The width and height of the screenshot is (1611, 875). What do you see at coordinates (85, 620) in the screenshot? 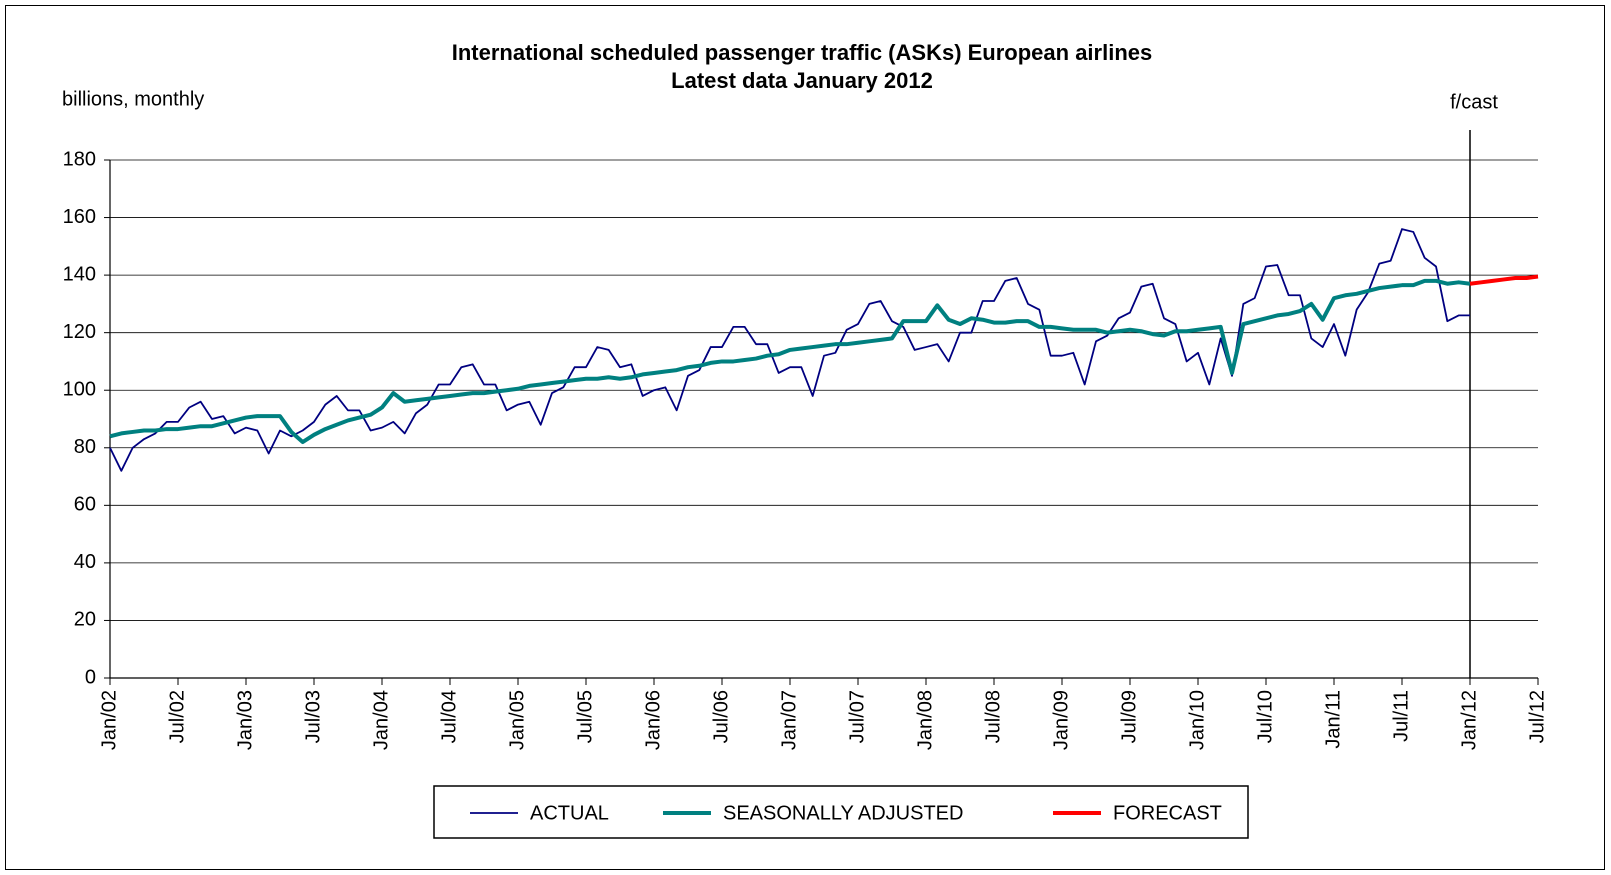
I see `y-tick-label: 20` at bounding box center [85, 620].